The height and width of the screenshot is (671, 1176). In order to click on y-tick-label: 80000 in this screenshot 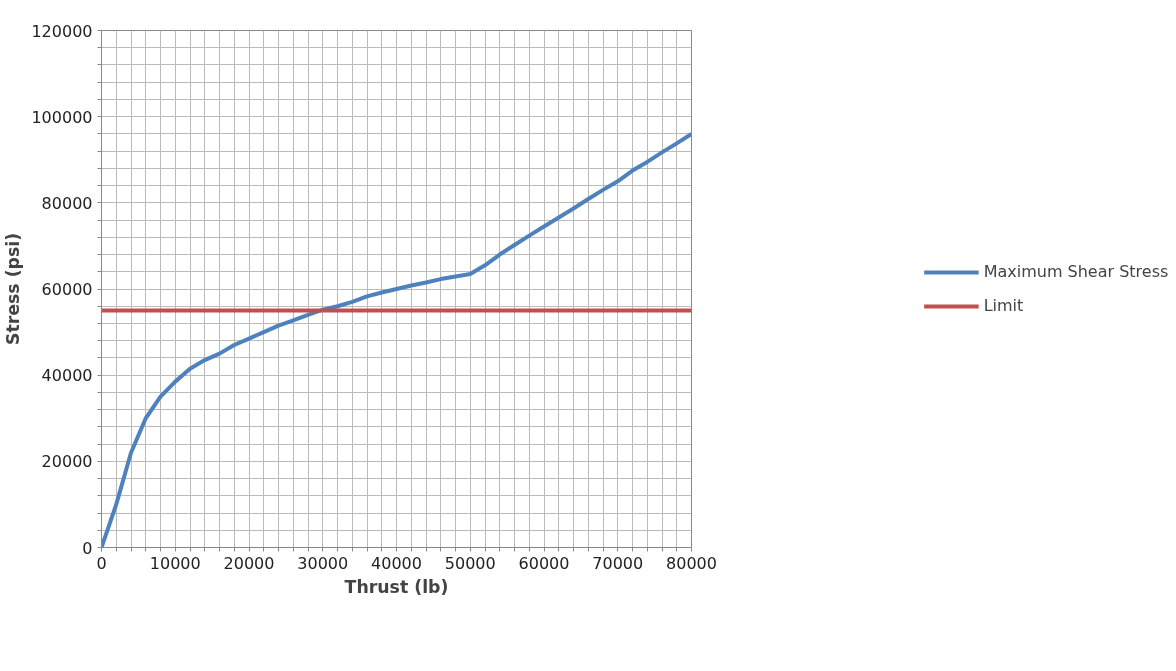, I will do `click(67, 203)`.